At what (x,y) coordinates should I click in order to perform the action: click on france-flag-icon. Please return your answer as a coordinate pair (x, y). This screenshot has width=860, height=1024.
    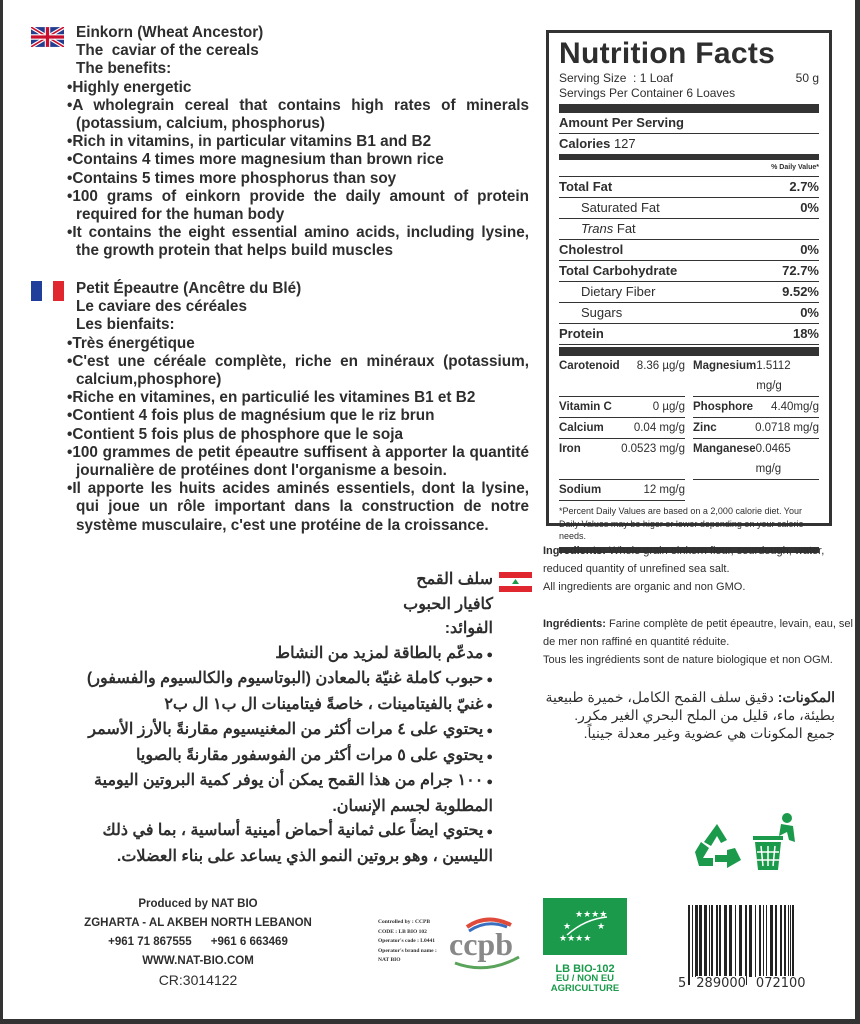
    Looking at the image, I should click on (47, 291).